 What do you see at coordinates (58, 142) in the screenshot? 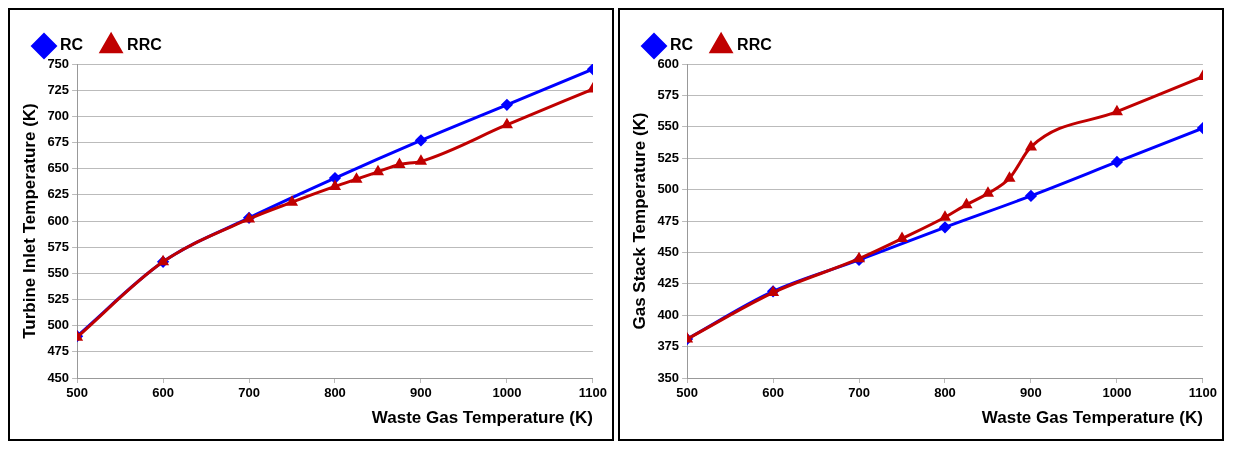
I see `y-tick-label: 675` at bounding box center [58, 142].